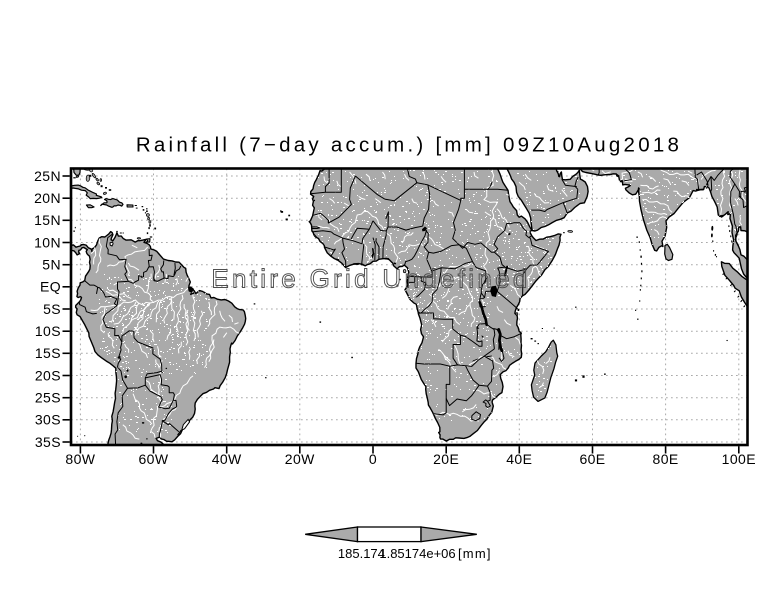 Image resolution: width=784 pixels, height=612 pixels. I want to click on svg-text: 15N, so click(47, 220).